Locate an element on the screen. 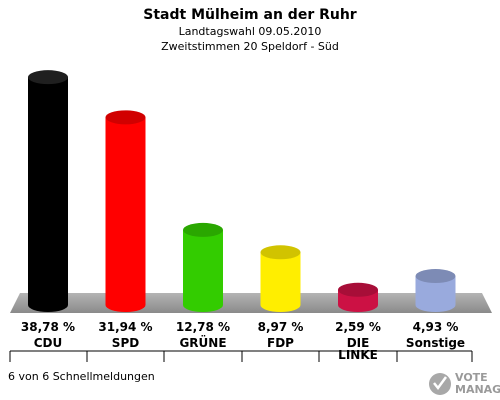 This screenshot has width=500, height=400. category-label-line: GRÜNE is located at coordinates (202, 342).